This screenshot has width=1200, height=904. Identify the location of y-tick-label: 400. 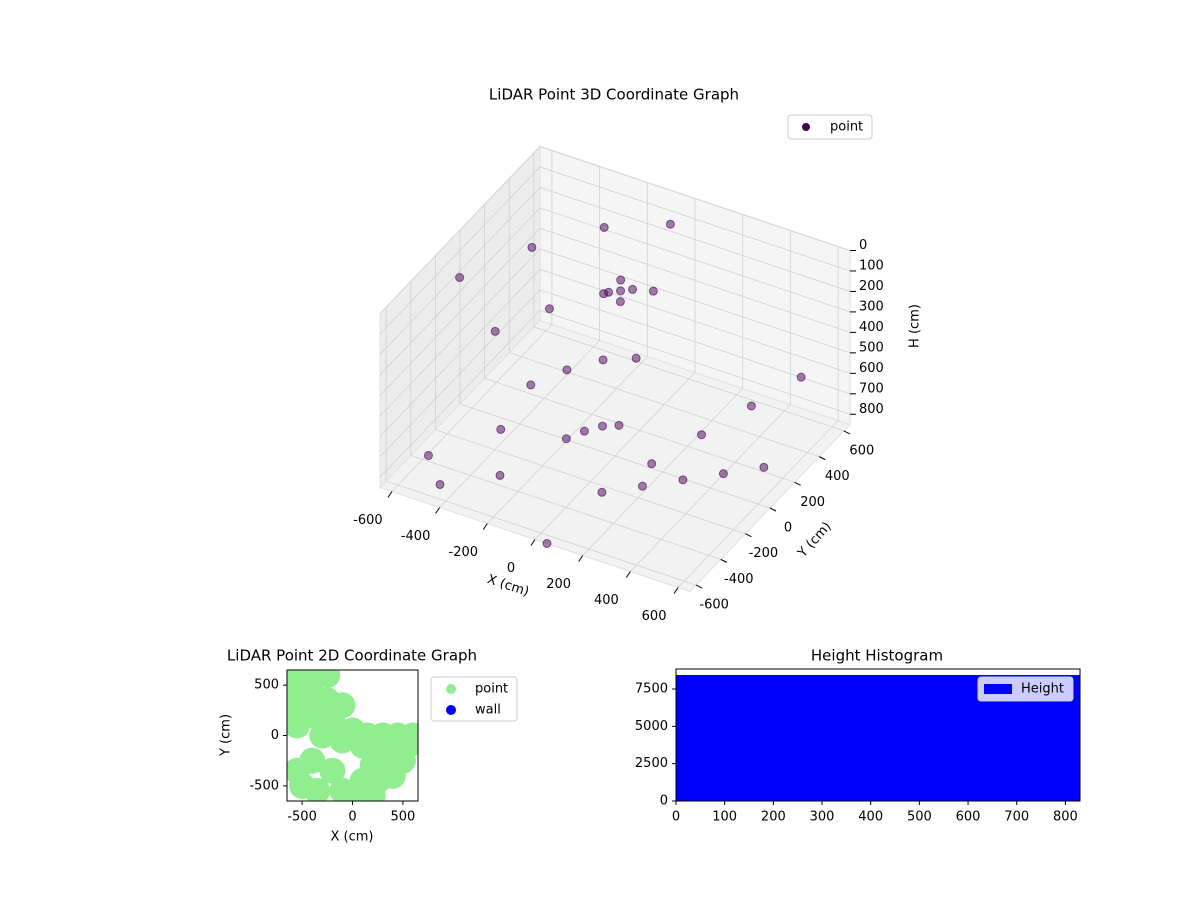
(837, 476).